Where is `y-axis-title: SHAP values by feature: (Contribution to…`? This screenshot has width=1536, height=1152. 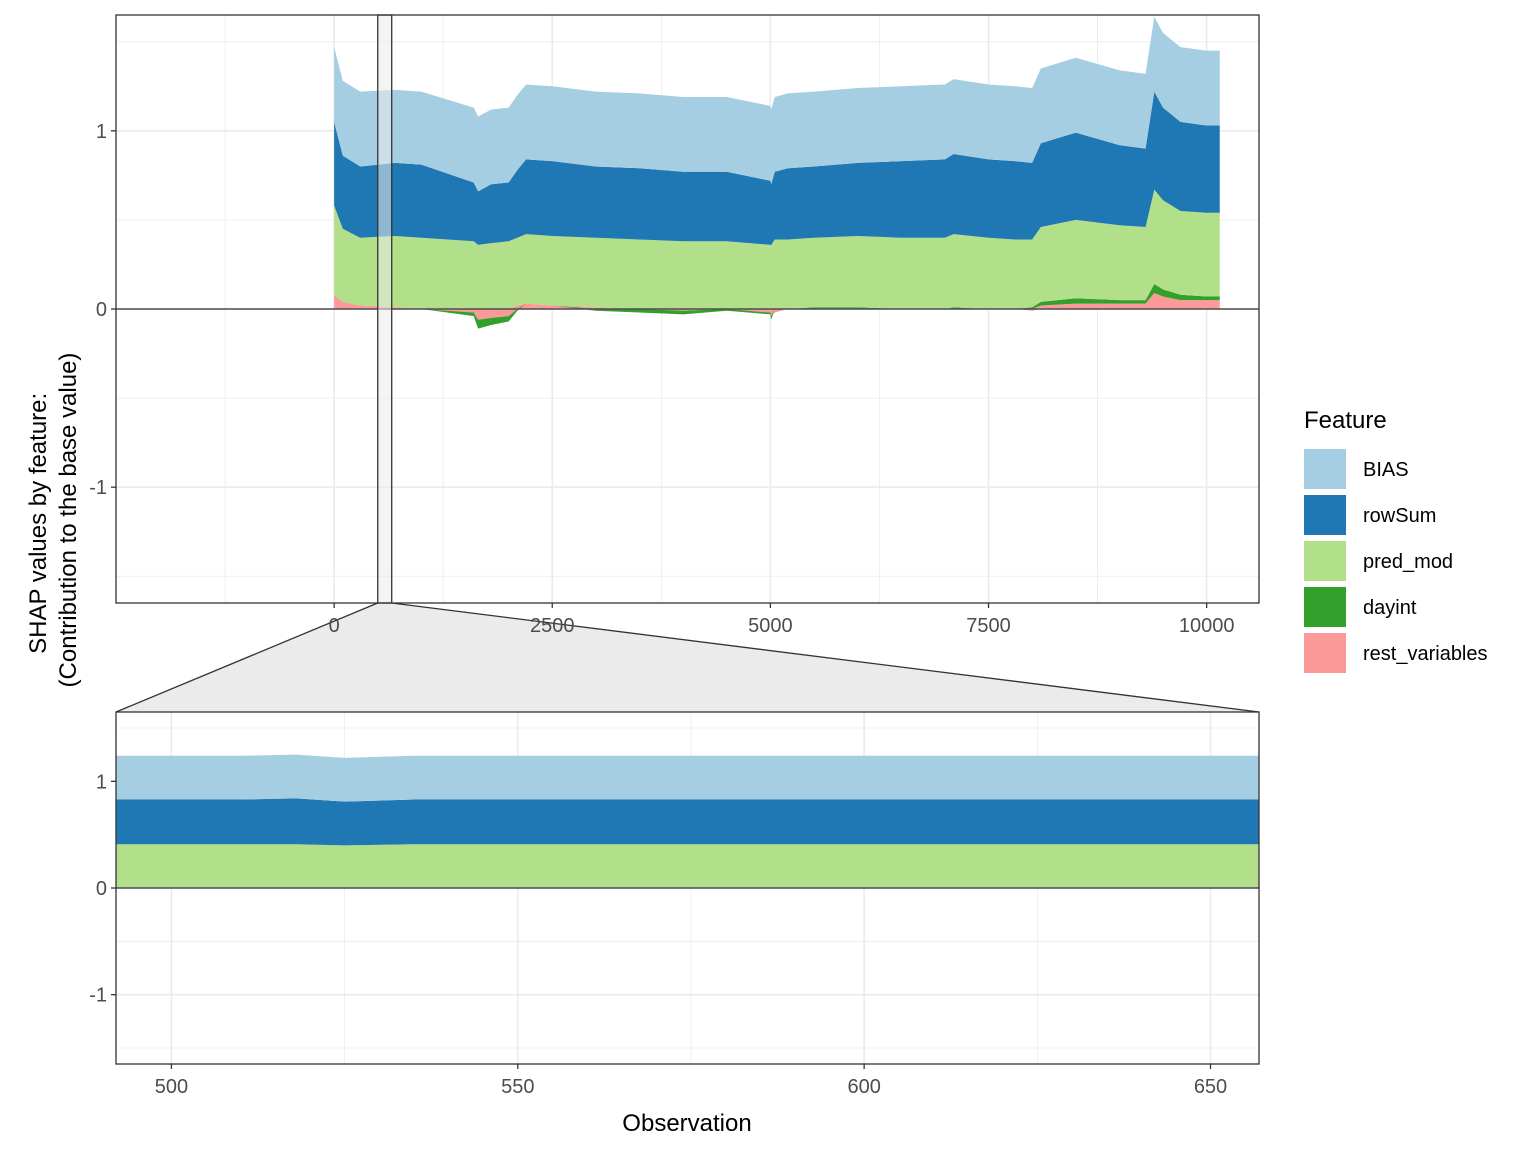
y-axis-title: SHAP values by feature: (Contribution to… is located at coordinates (53, 520).